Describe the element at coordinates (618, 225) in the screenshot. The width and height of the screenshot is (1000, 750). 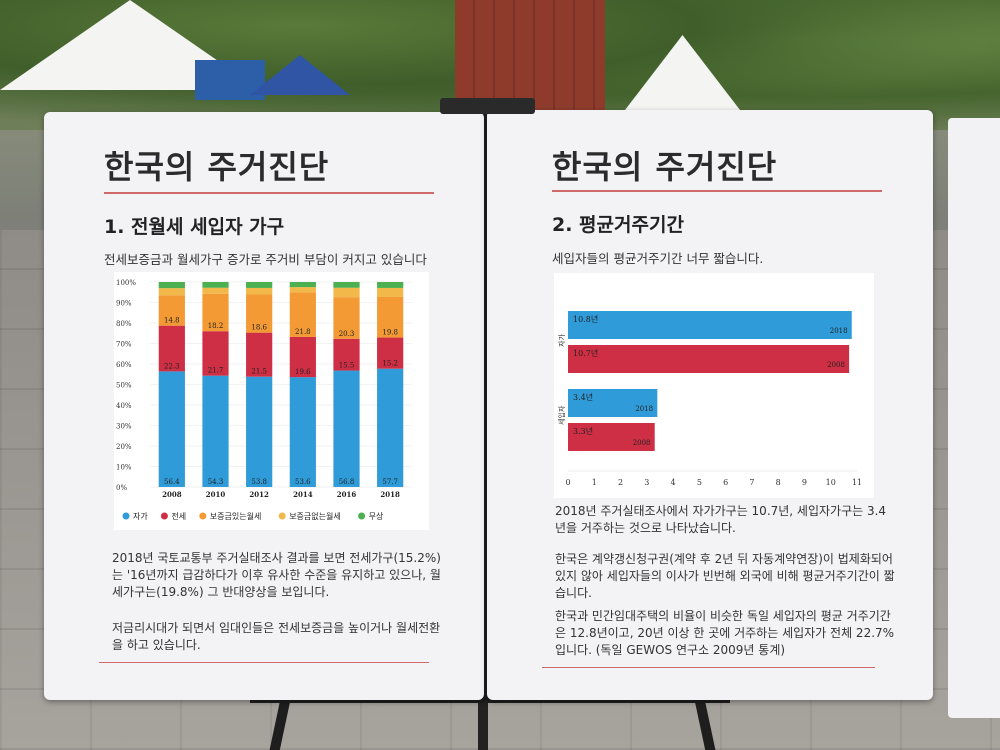
I see `section-title: 2. 평균거주기간` at that location.